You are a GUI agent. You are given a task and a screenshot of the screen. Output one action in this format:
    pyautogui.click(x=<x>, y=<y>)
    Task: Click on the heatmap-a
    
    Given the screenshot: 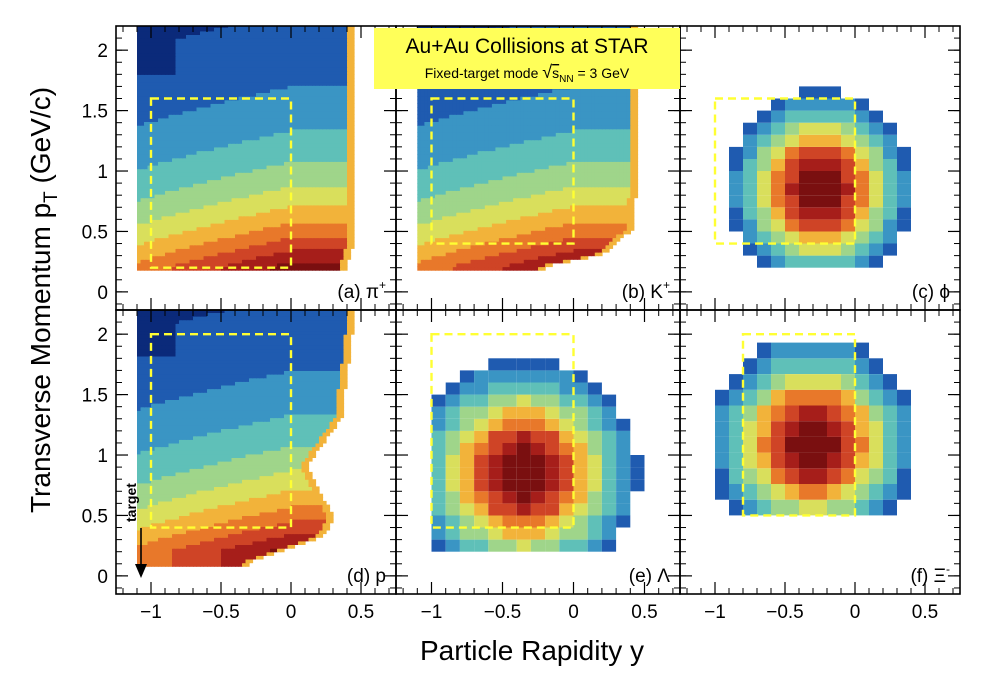 What is the action you would take?
    pyautogui.click(x=246, y=148)
    